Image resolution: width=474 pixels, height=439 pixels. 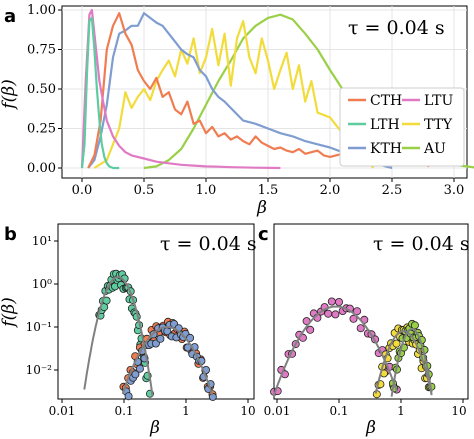 What do you see at coordinates (39, 327) in the screenshot?
I see `b-ytick-label-1: 10⁻¹` at bounding box center [39, 327].